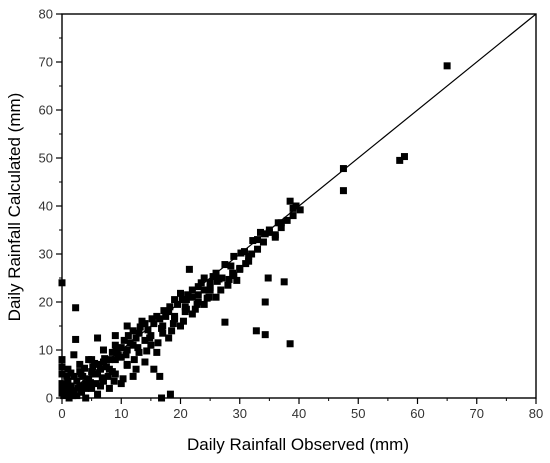 The image size is (550, 463). Describe the element at coordinates (46, 62) in the screenshot. I see `y-tick-label: 70` at that location.